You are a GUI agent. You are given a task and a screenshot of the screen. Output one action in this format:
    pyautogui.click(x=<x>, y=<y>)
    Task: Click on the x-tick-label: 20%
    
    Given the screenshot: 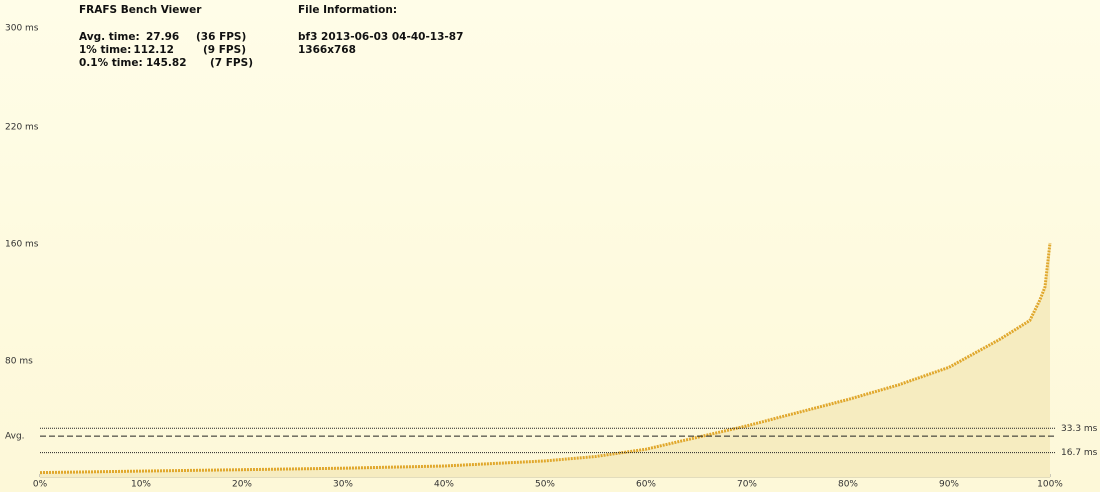 What is the action you would take?
    pyautogui.click(x=242, y=485)
    